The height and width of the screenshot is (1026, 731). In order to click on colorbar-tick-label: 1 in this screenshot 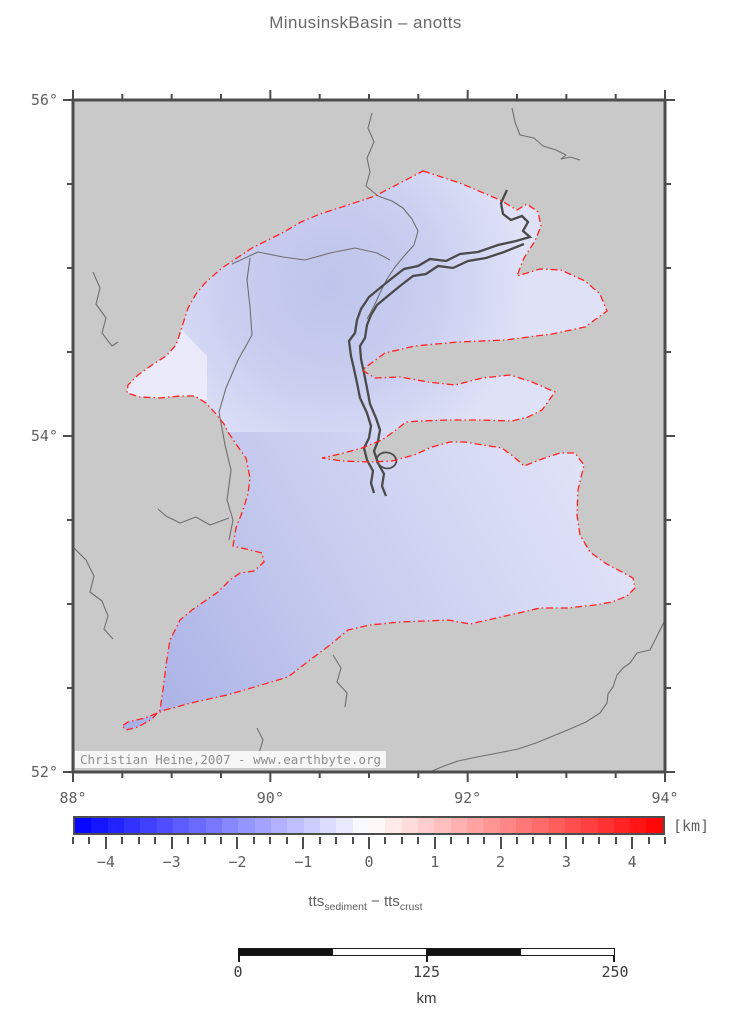, I will do `click(435, 862)`.